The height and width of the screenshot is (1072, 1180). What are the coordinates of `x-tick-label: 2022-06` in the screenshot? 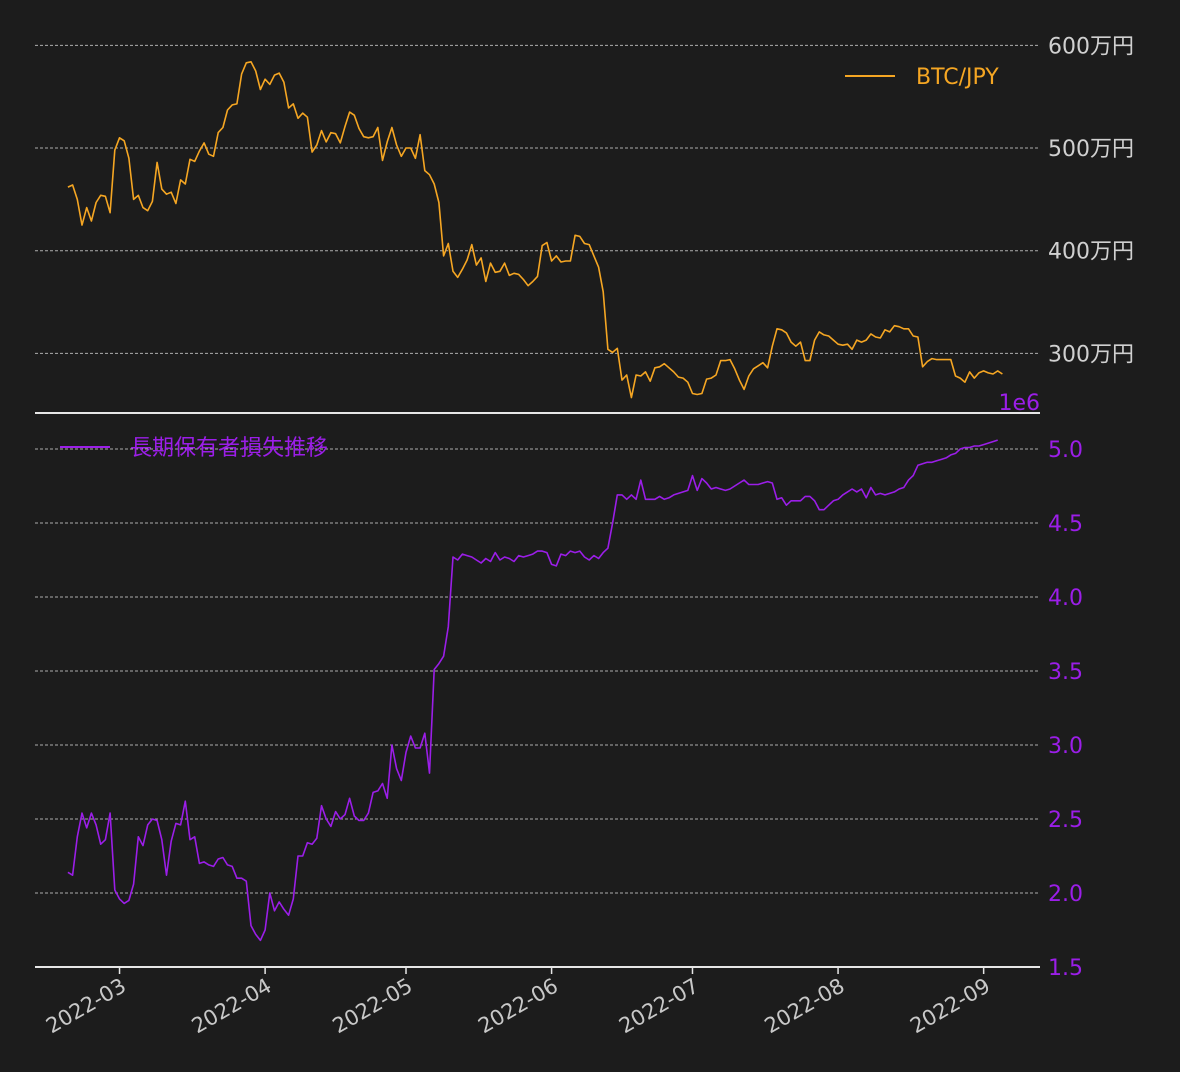 It's located at (518, 1006).